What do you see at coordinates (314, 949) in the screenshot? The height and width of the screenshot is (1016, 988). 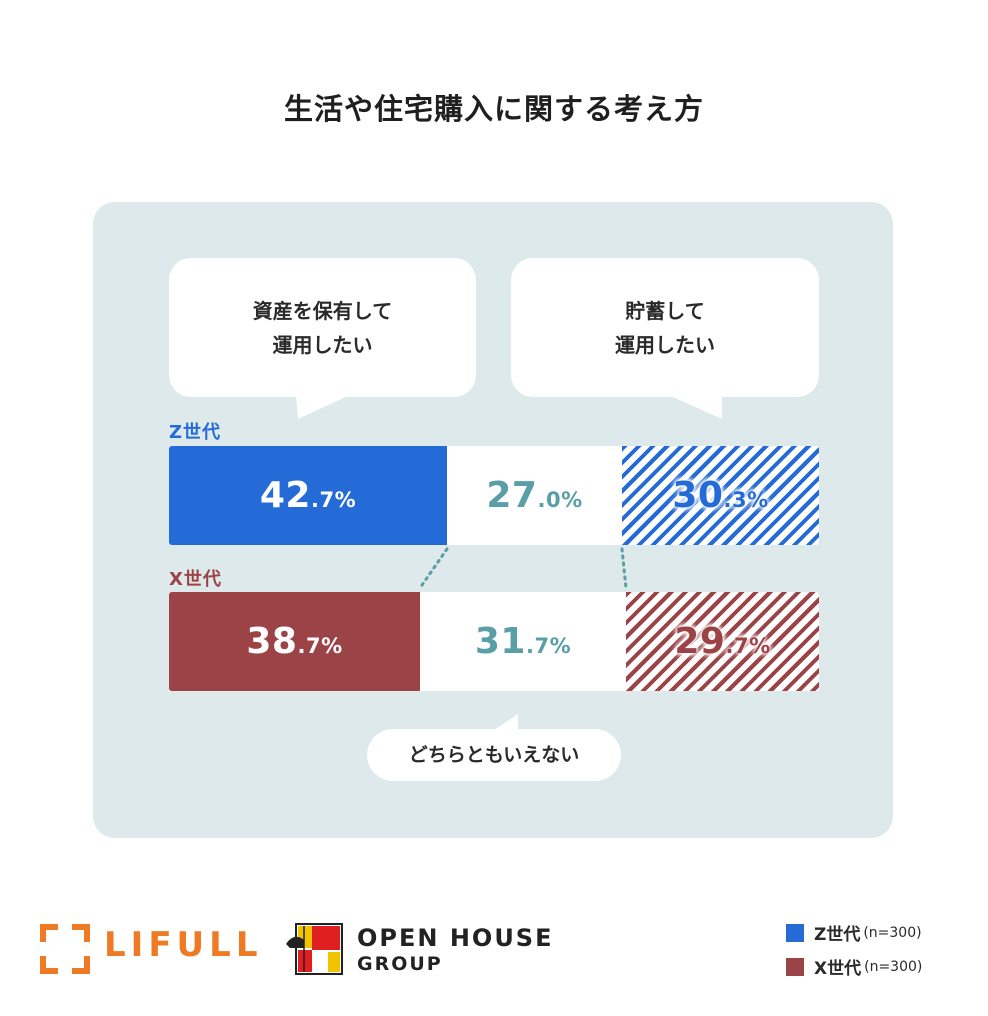 I see `openhouse-logo-icon` at bounding box center [314, 949].